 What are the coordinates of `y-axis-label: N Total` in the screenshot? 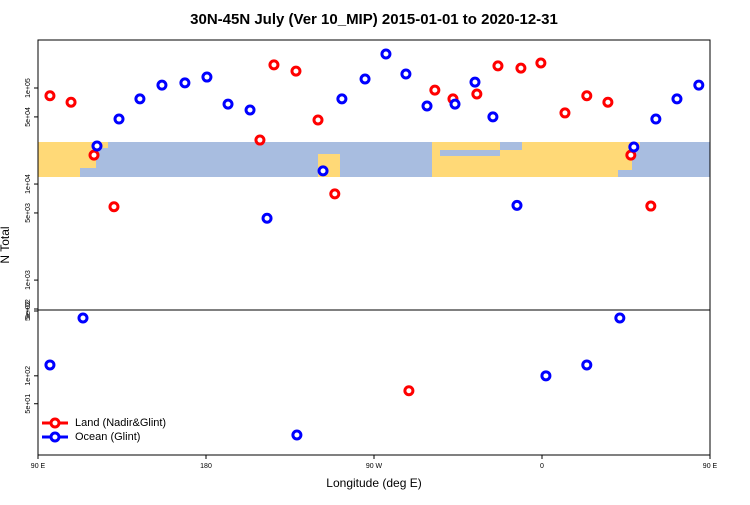 It's located at (6, 244).